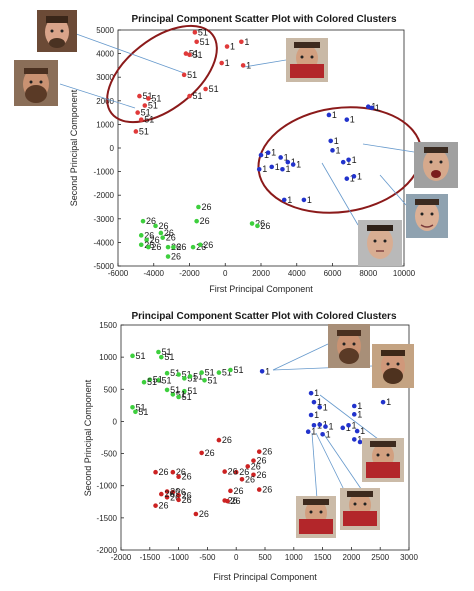  What do you see at coordinates (178, 557) in the screenshot?
I see `x-tick-label: -1000` at bounding box center [178, 557].